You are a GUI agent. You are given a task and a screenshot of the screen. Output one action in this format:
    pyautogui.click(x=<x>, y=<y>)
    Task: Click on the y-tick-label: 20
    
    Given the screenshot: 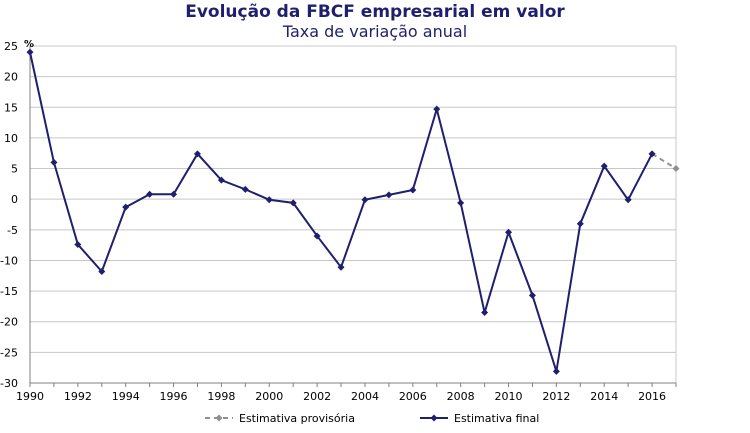 What is the action you would take?
    pyautogui.click(x=11, y=77)
    